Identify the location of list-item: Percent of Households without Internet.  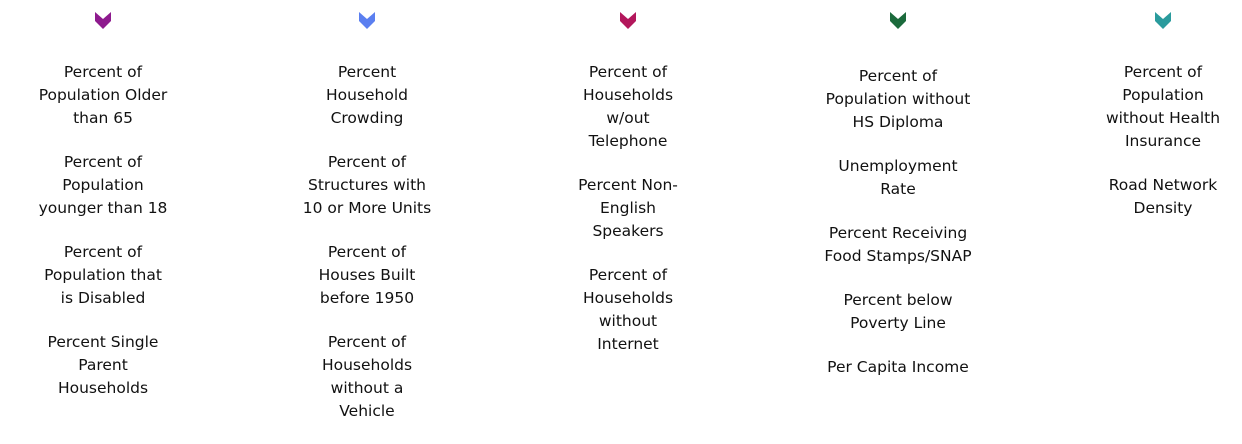
(628, 310).